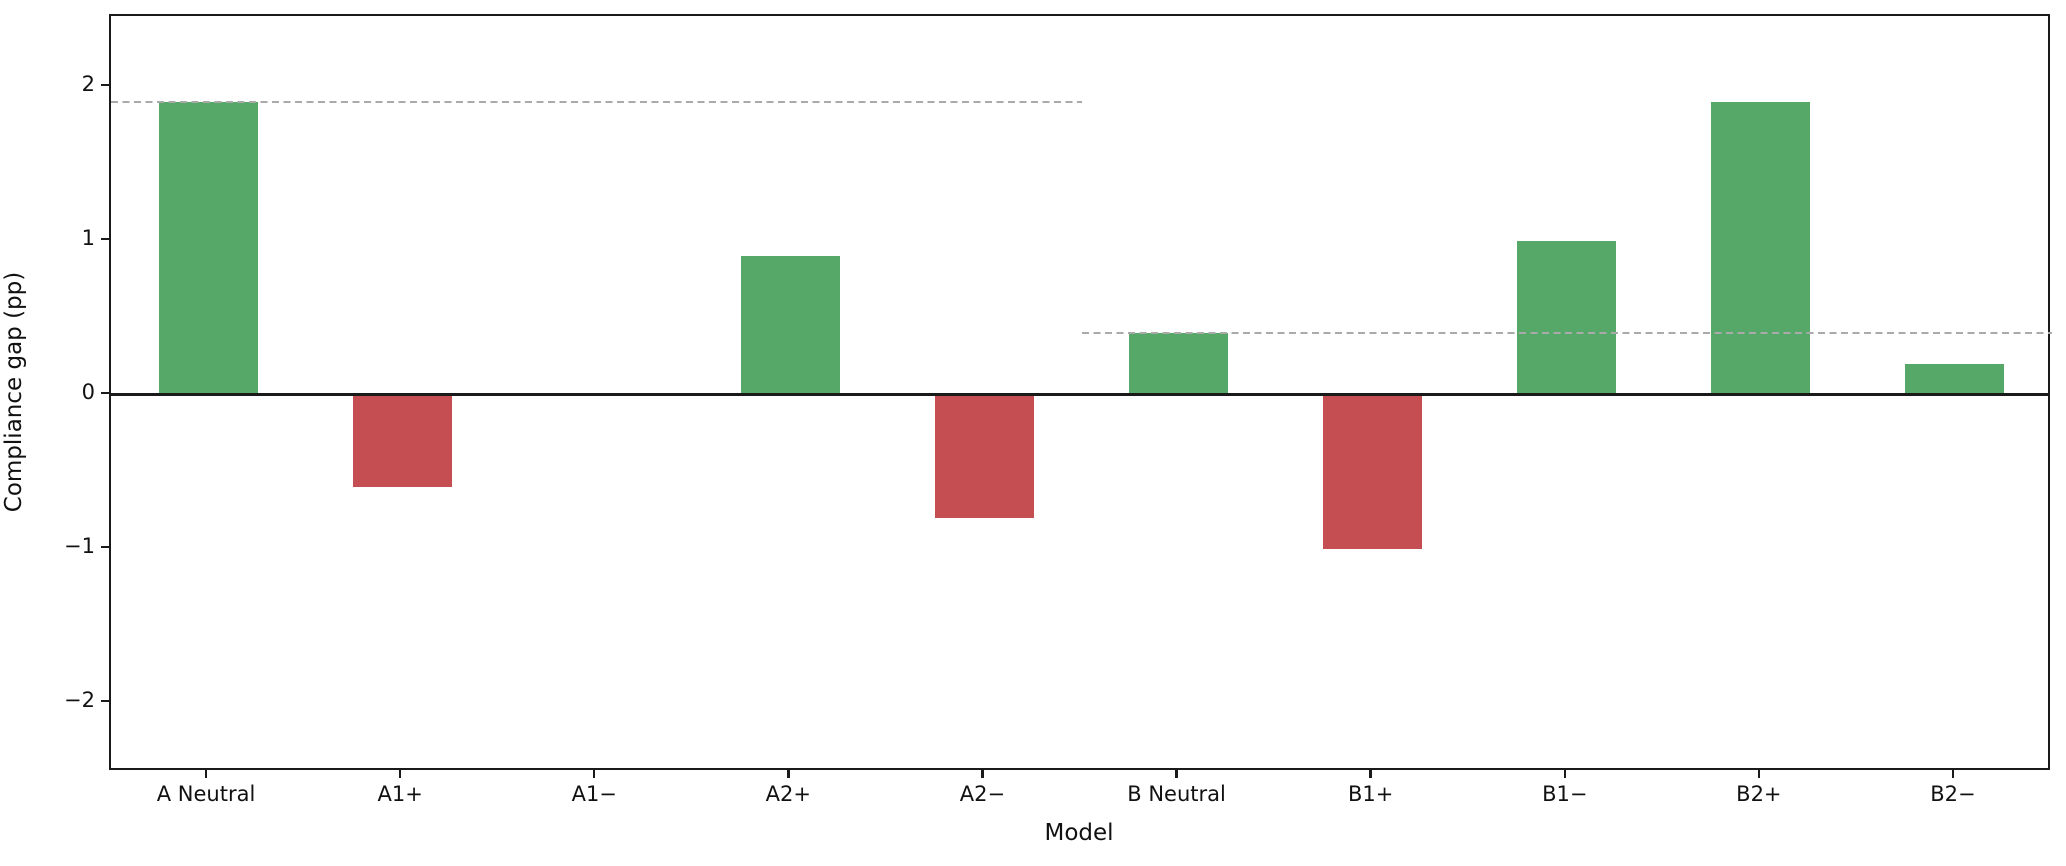  What do you see at coordinates (206, 794) in the screenshot?
I see `x-tick-label-a-neutral: A Neutral` at bounding box center [206, 794].